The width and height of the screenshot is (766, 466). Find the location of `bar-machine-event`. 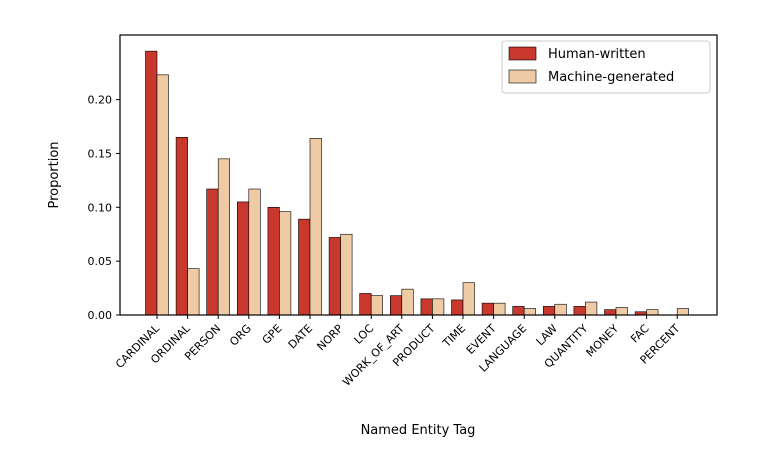

bar-machine-event is located at coordinates (499, 309).